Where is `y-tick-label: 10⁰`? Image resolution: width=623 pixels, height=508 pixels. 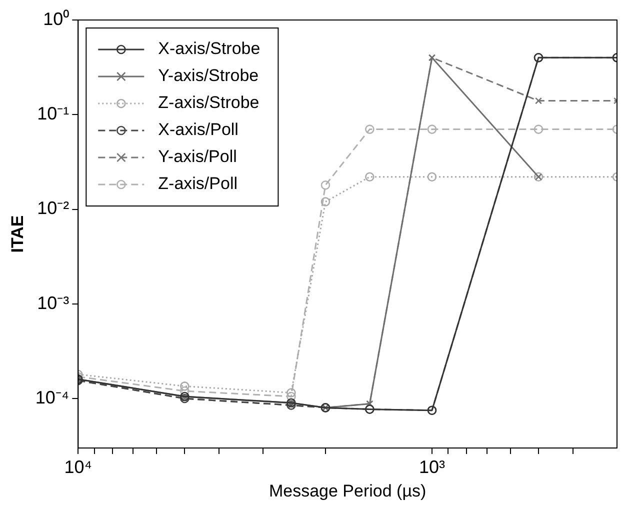 y-tick-label: 10⁰ is located at coordinates (56, 18).